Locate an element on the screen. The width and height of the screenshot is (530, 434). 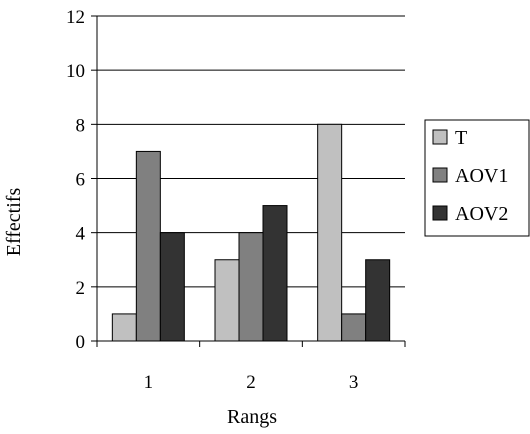
y-tick-label: 12 is located at coordinates (75, 17).